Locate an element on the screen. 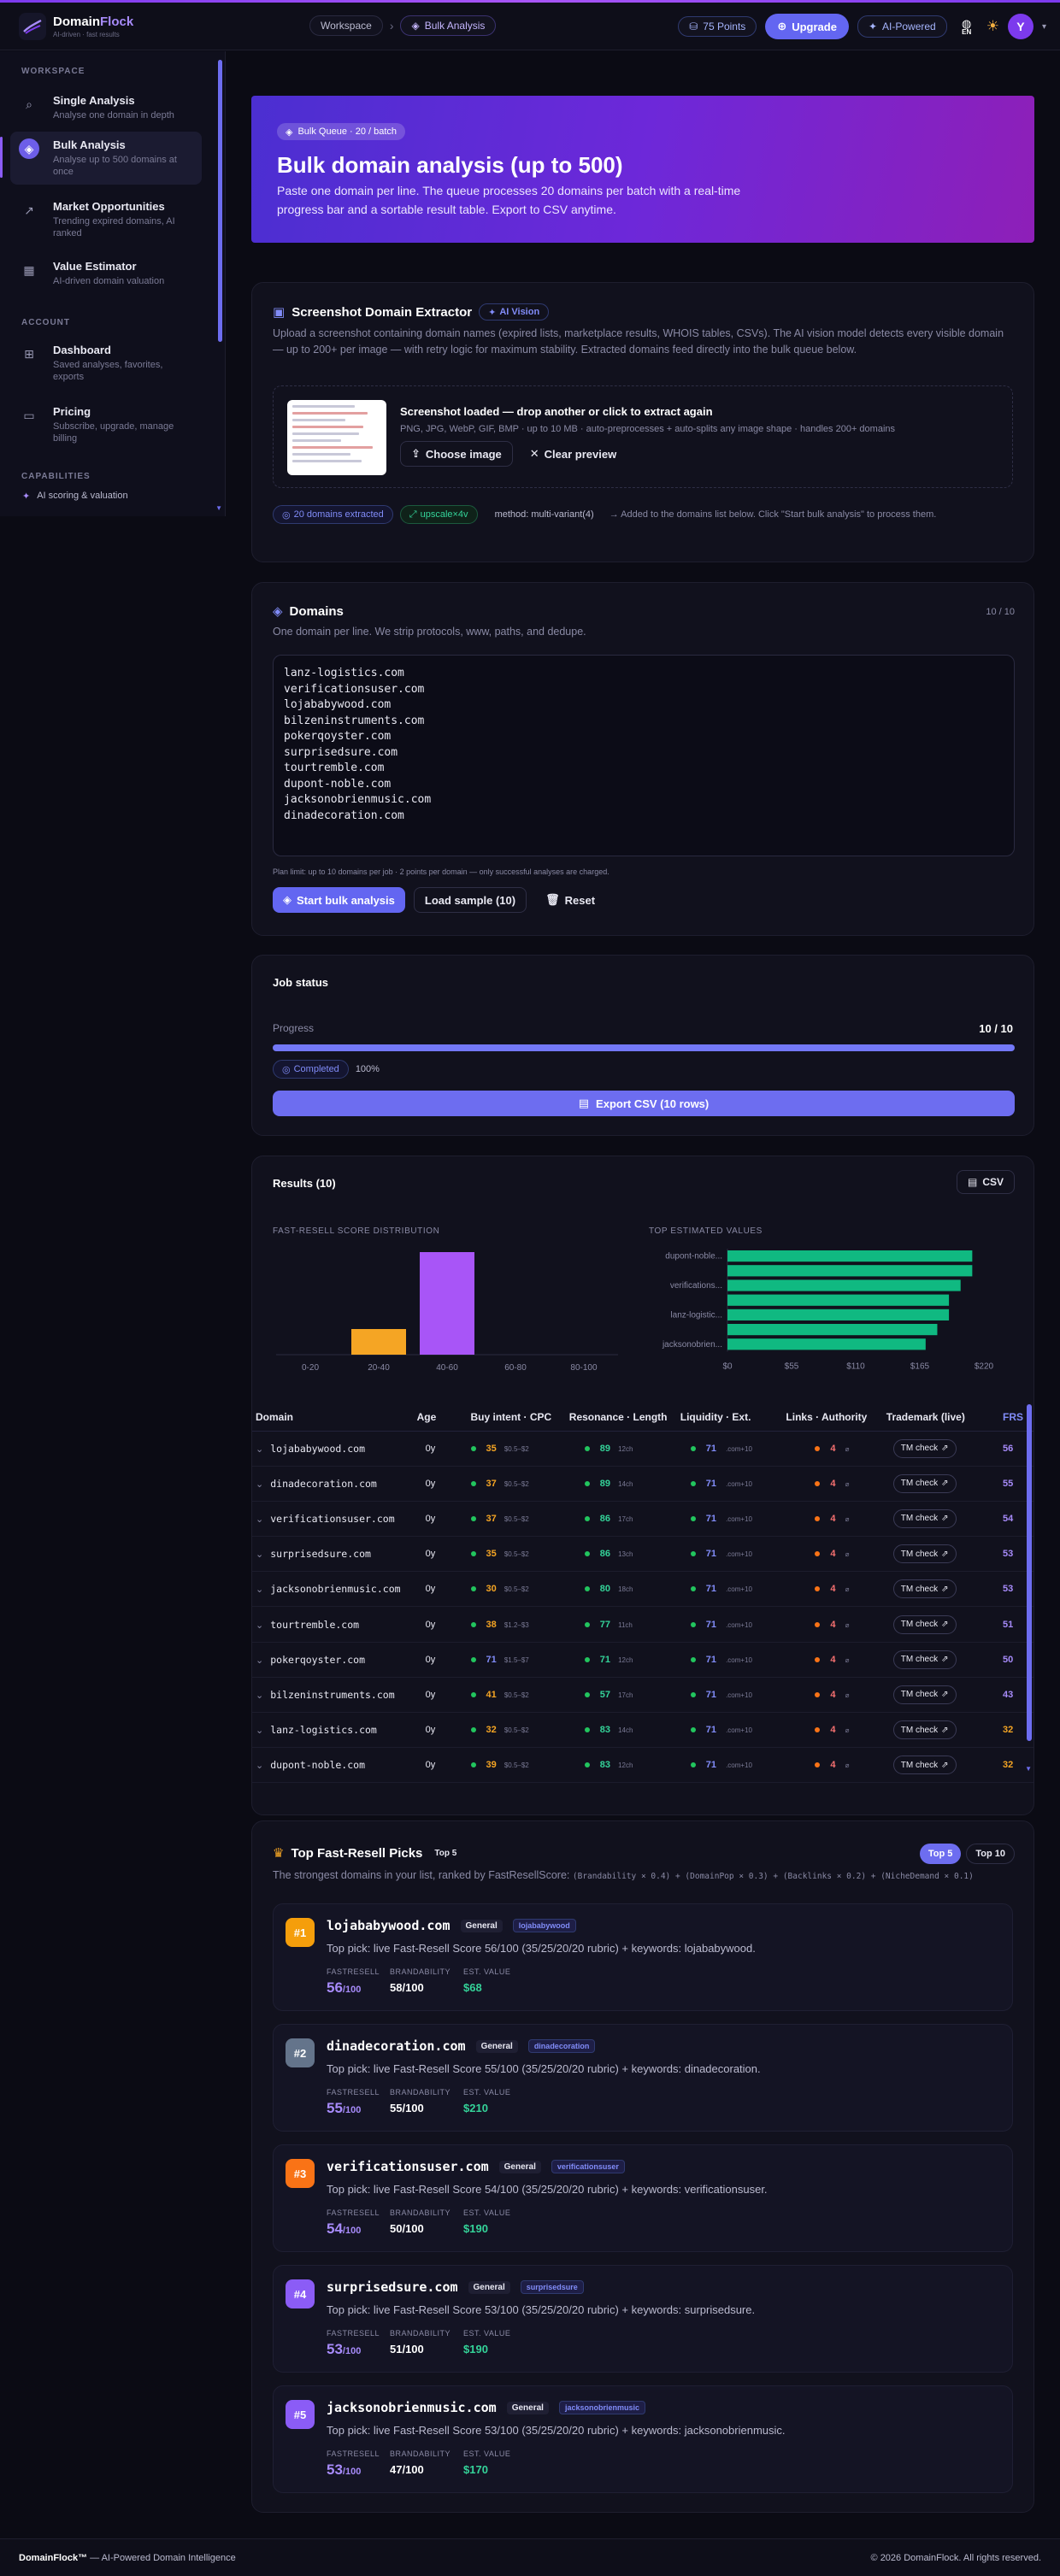 The image size is (1060, 2576). table-scrollbar is located at coordinates (1029, 1572).